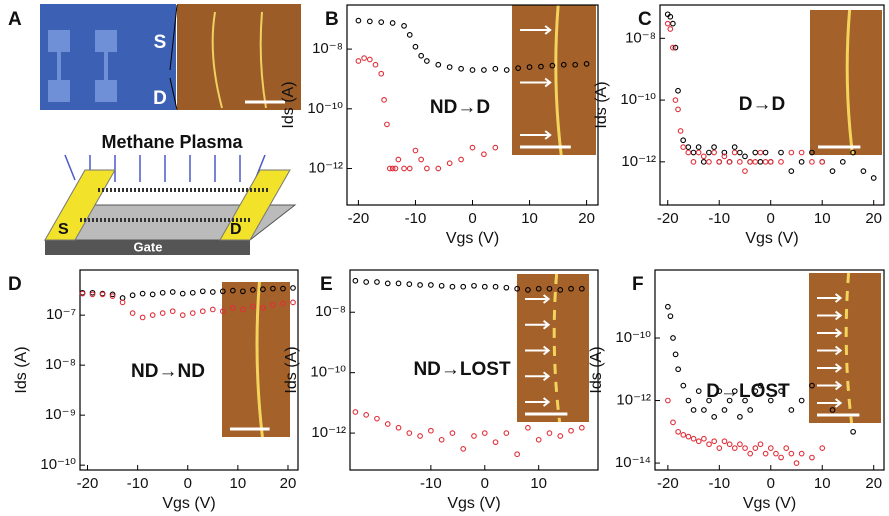 The image size is (889, 516). Describe the element at coordinates (416, 218) in the screenshot. I see `x-tick-label: -10` at that location.